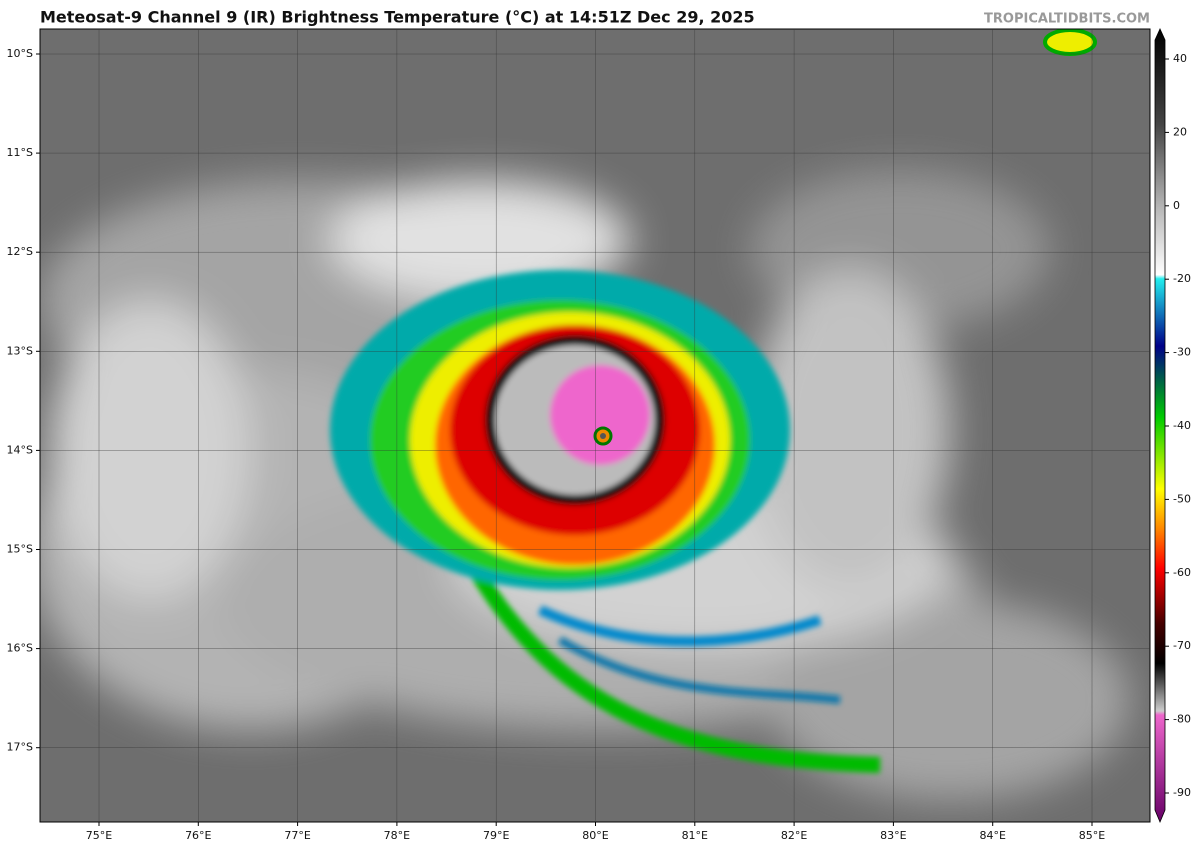 This screenshot has height=849, width=1200. Describe the element at coordinates (297, 835) in the screenshot. I see `lon-label: 77°E` at that location.